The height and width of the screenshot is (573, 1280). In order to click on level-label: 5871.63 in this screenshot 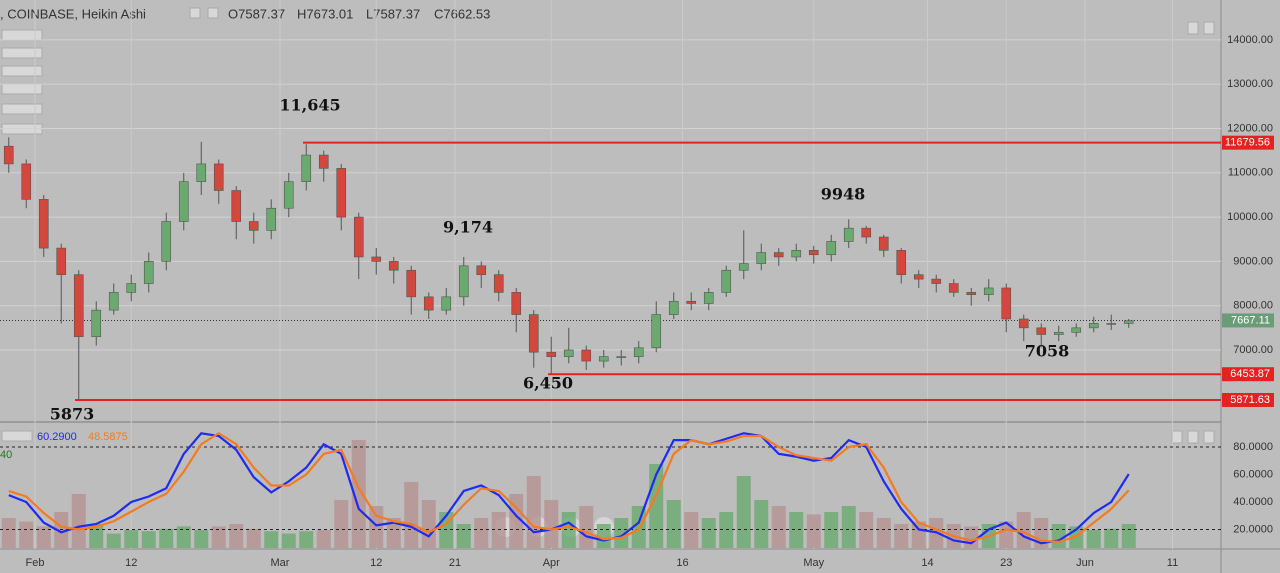, I will do `click(1250, 400)`.